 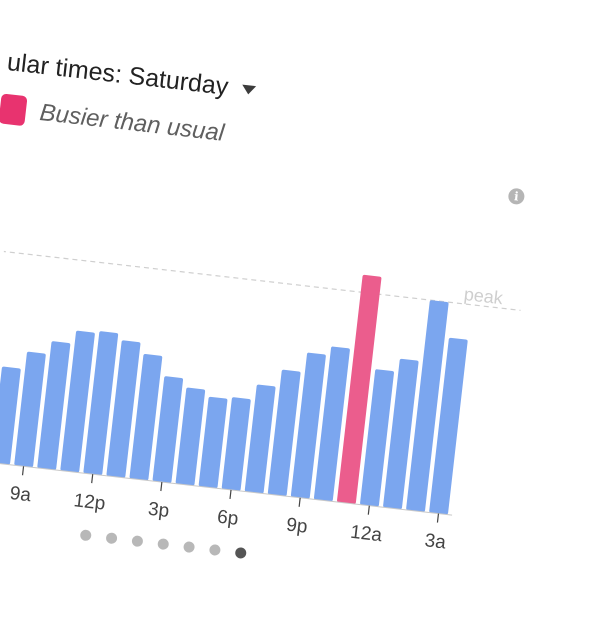 I want to click on tick-label: 3p, so click(x=158, y=510).